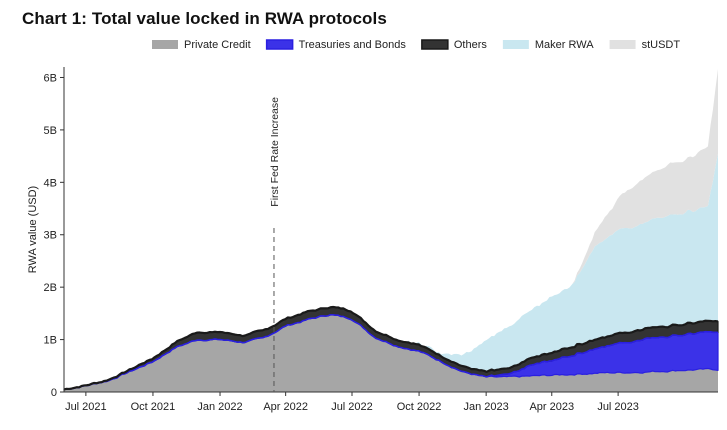 The image size is (727, 430). What do you see at coordinates (54, 393) in the screenshot?
I see `y-tick-label: 0` at bounding box center [54, 393].